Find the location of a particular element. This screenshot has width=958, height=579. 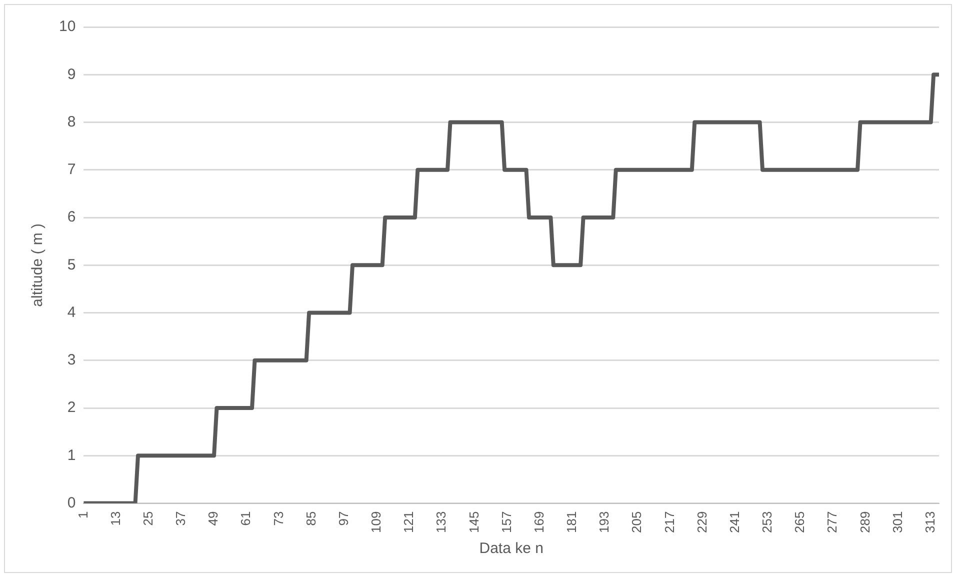

y-axis-title: altitude ( m ) is located at coordinates (37, 265).